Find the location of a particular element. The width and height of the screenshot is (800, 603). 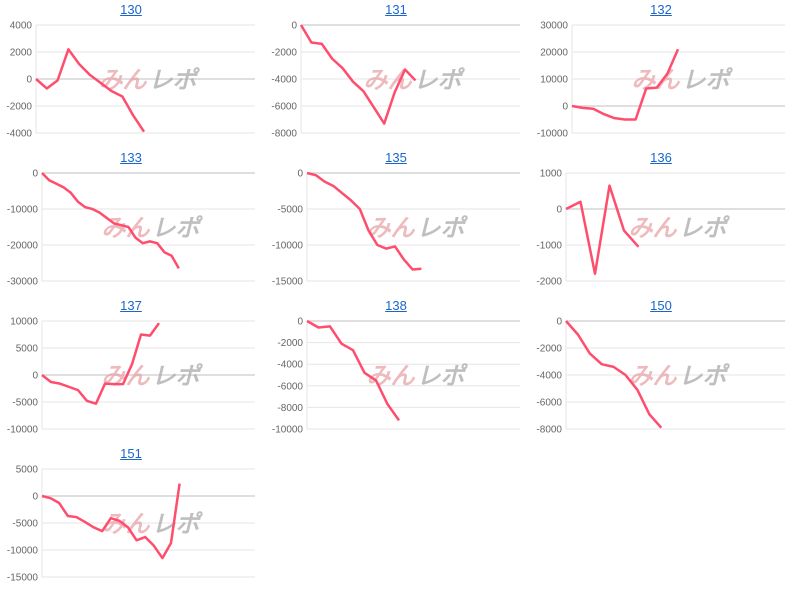

chart-title-link: 130 is located at coordinates (131, 9).